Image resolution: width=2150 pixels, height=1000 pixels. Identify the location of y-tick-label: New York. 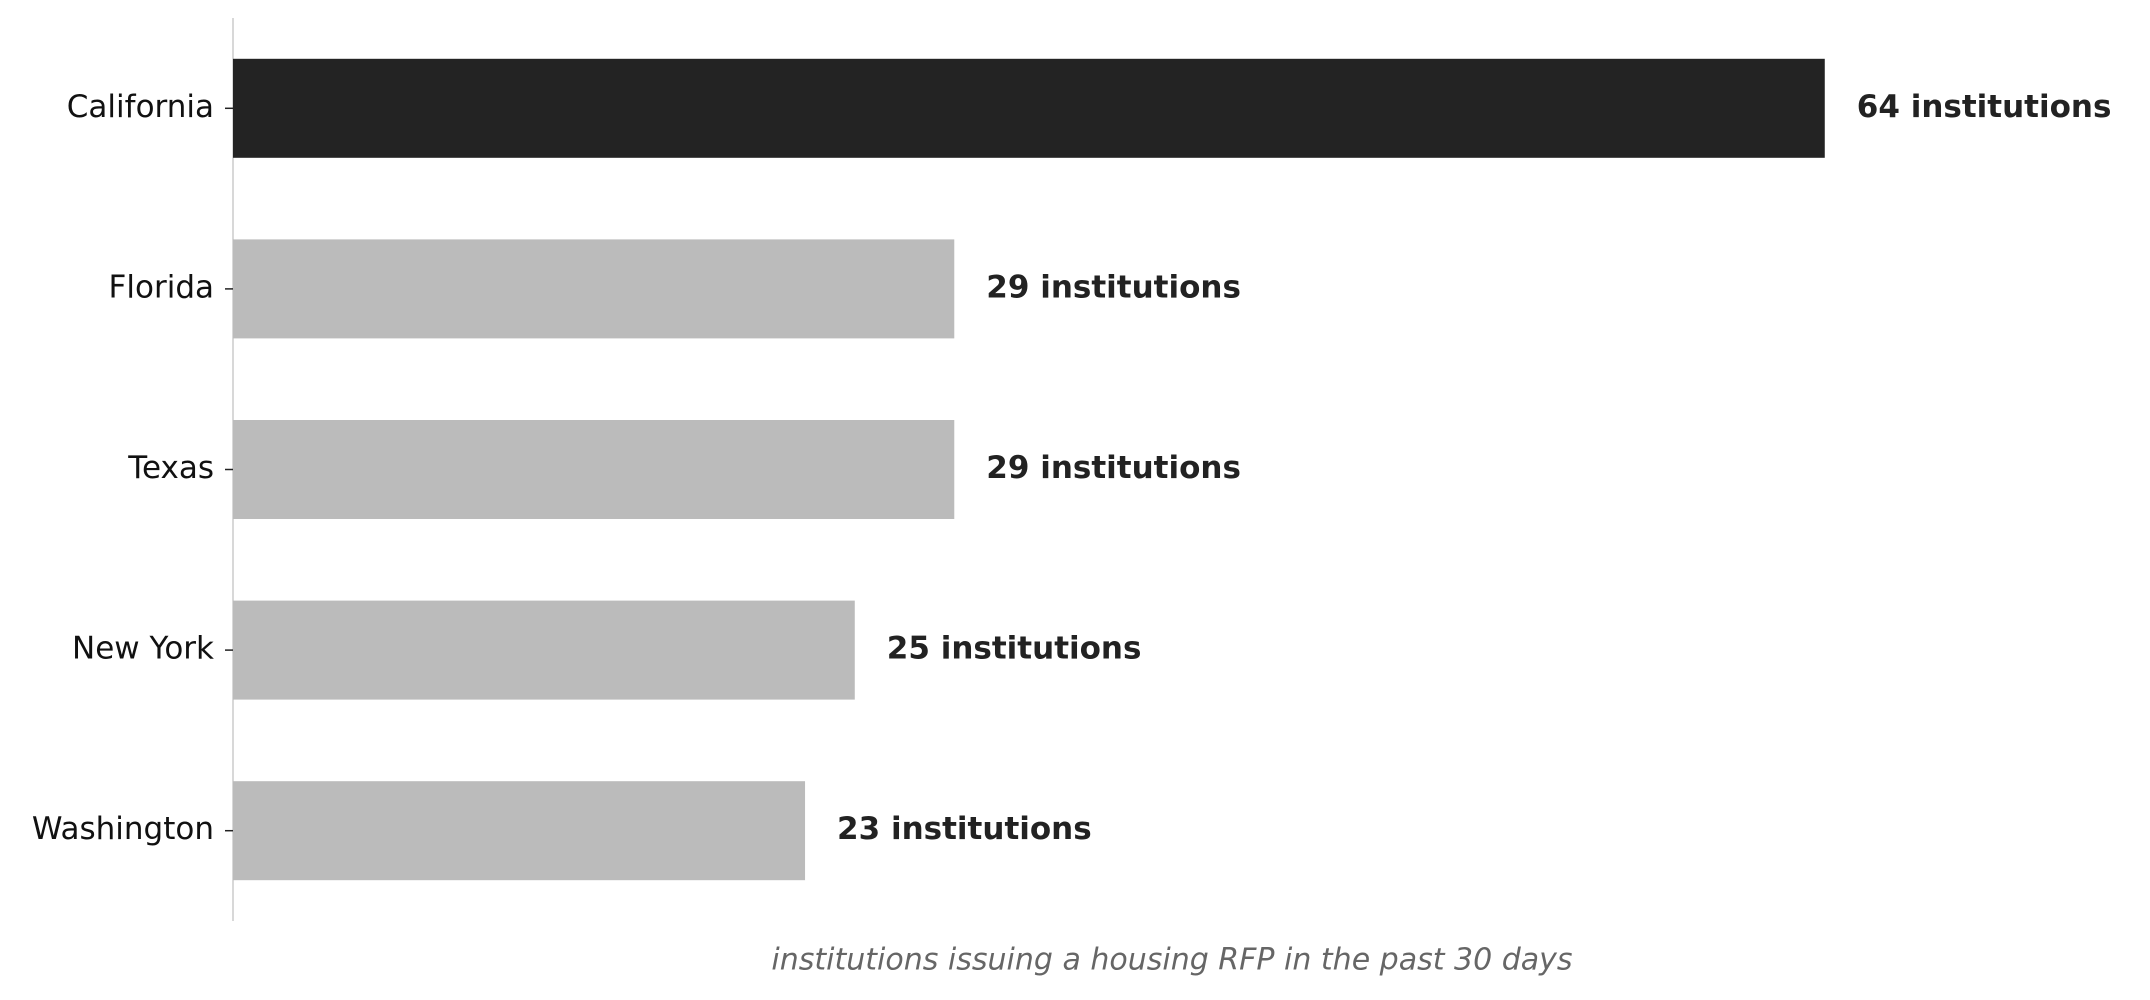
(143, 649).